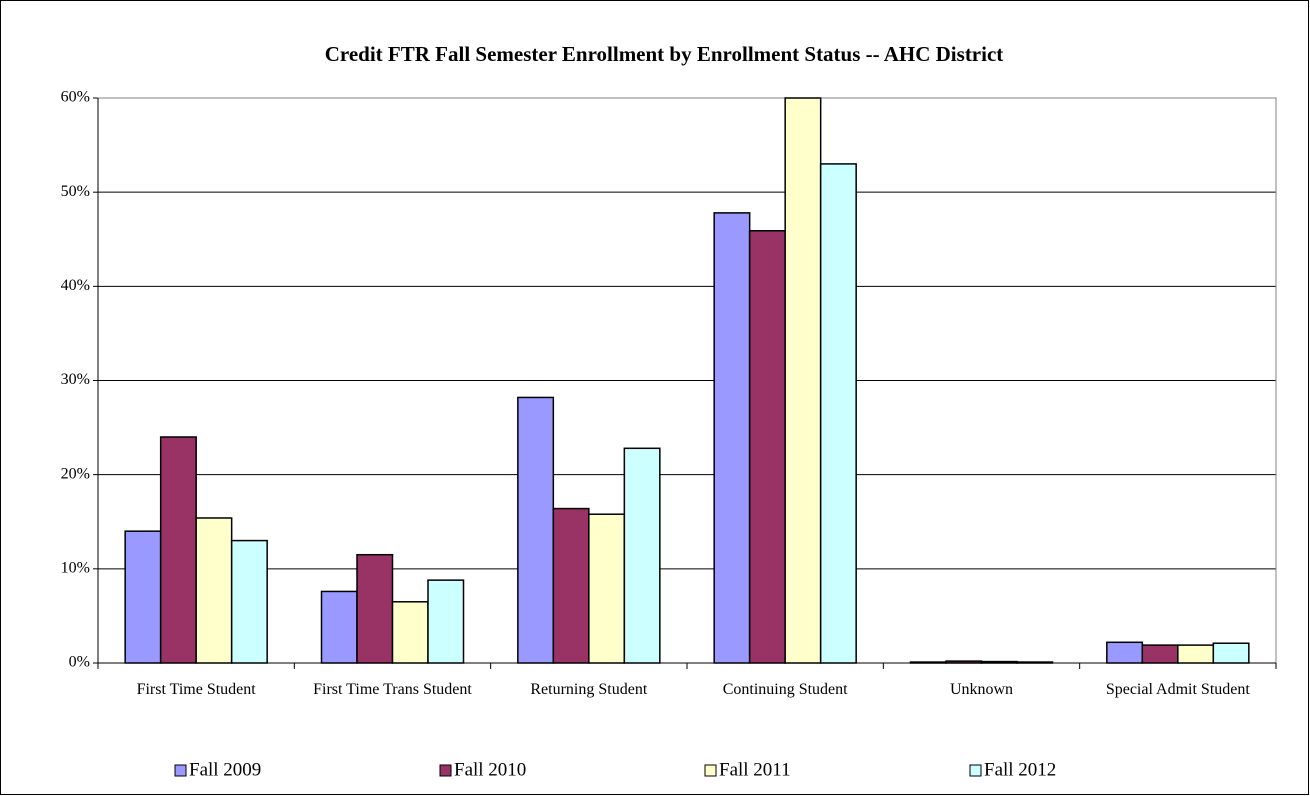 Image resolution: width=1310 pixels, height=796 pixels. Describe the element at coordinates (196, 689) in the screenshot. I see `x-tick-label: First Time Student` at that location.